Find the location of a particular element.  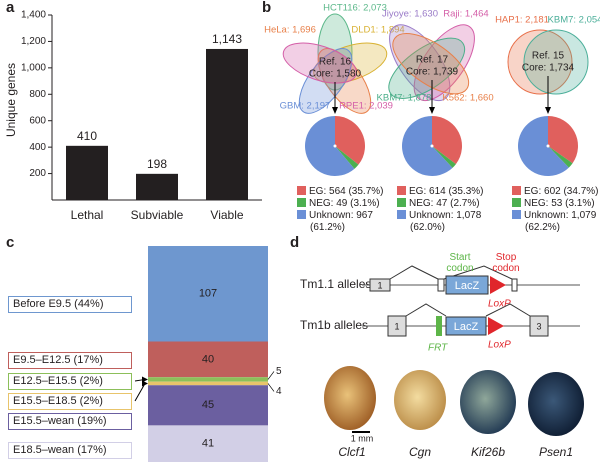

legend-entry: NEG: 53 (3.1%) is located at coordinates (556, 204).